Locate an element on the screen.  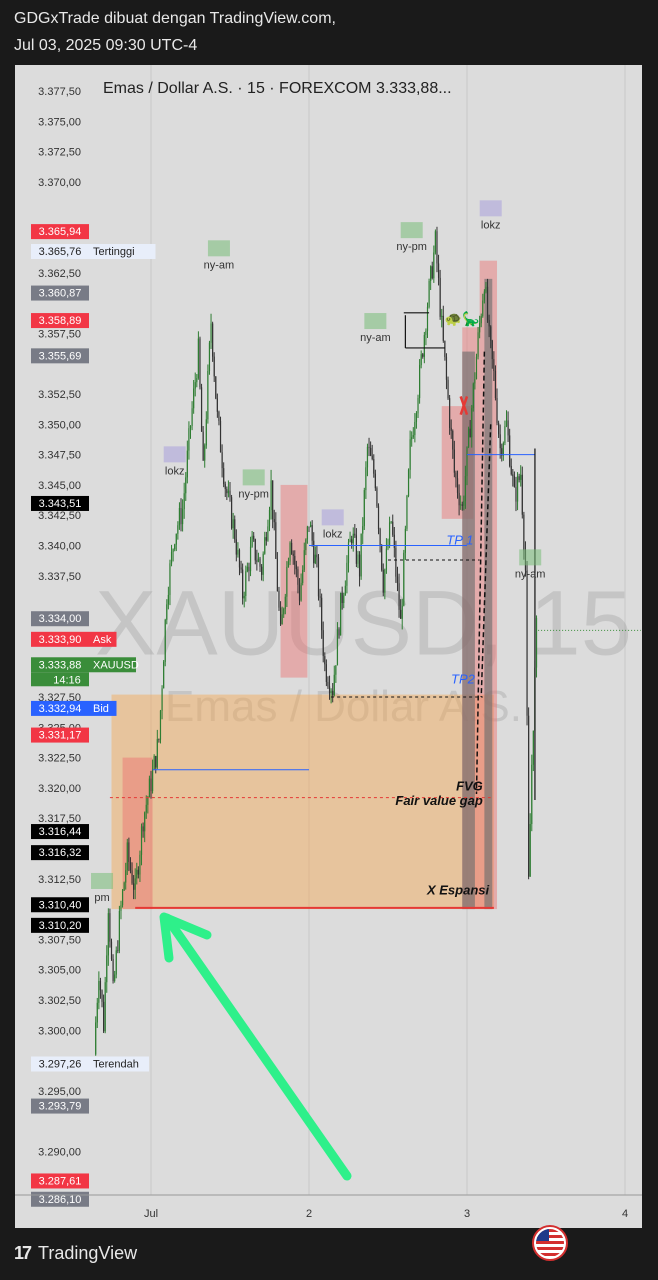
price-tag: 3.365,94 is located at coordinates (60, 232).